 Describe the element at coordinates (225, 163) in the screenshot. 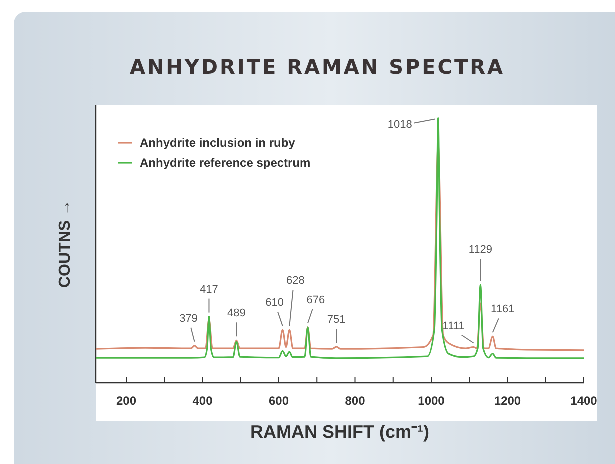

I see `legend-label: Anhydrite reference spectrum` at that location.